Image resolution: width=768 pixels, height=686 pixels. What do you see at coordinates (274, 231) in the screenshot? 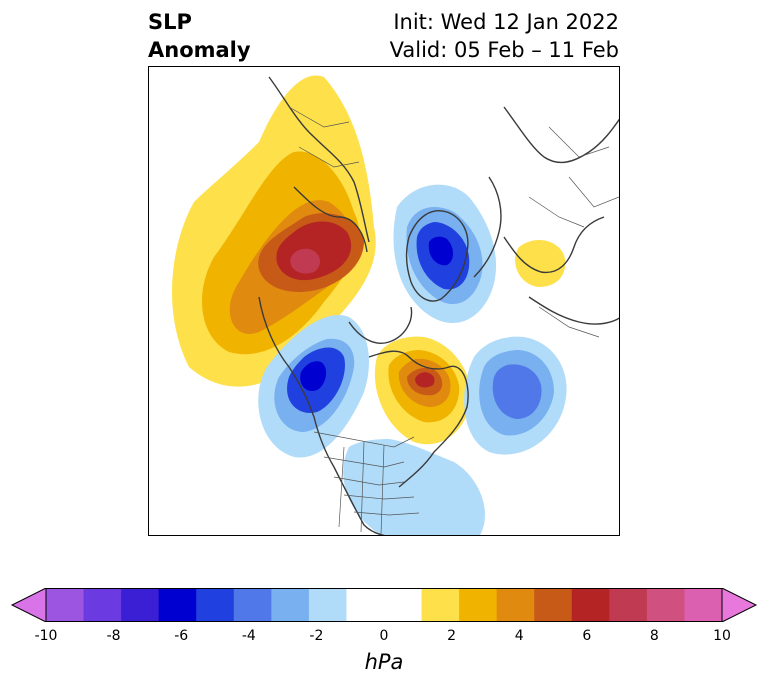
I see `positive-anomaly-pacific` at bounding box center [274, 231].